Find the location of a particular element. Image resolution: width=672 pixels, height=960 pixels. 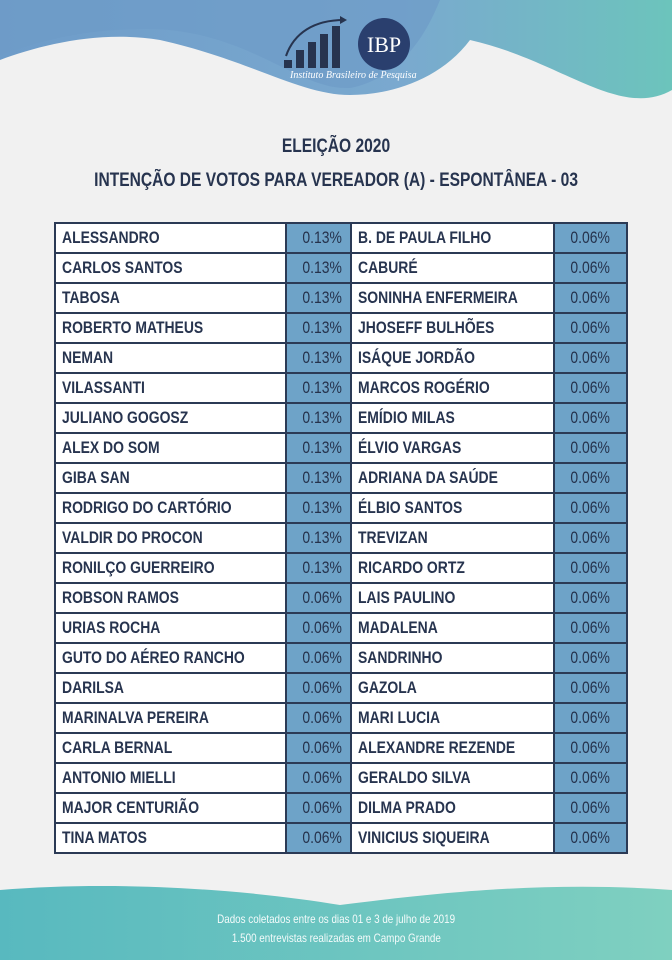

candidate-row: JULIANO GOGOSZ 0.13% is located at coordinates (207, 418).